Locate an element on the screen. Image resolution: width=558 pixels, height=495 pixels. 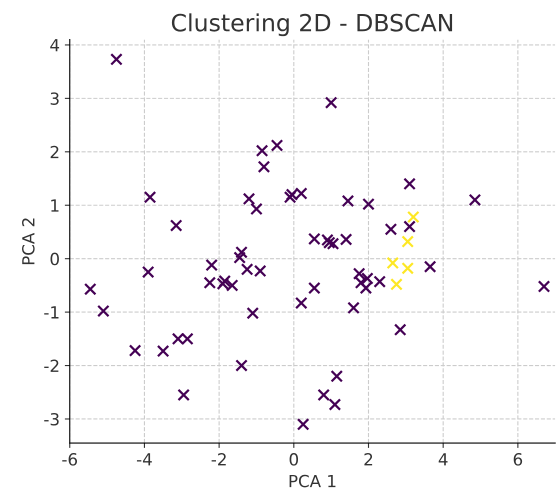
x-tick-label: -4 is located at coordinates (144, 459).